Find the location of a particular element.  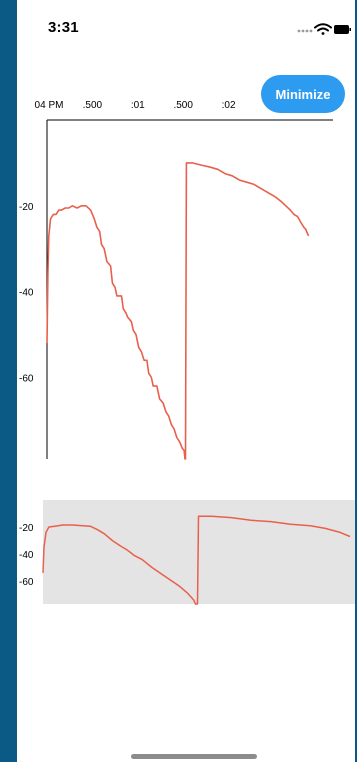

navigator-y-tick-label: -20 is located at coordinates (26, 528).